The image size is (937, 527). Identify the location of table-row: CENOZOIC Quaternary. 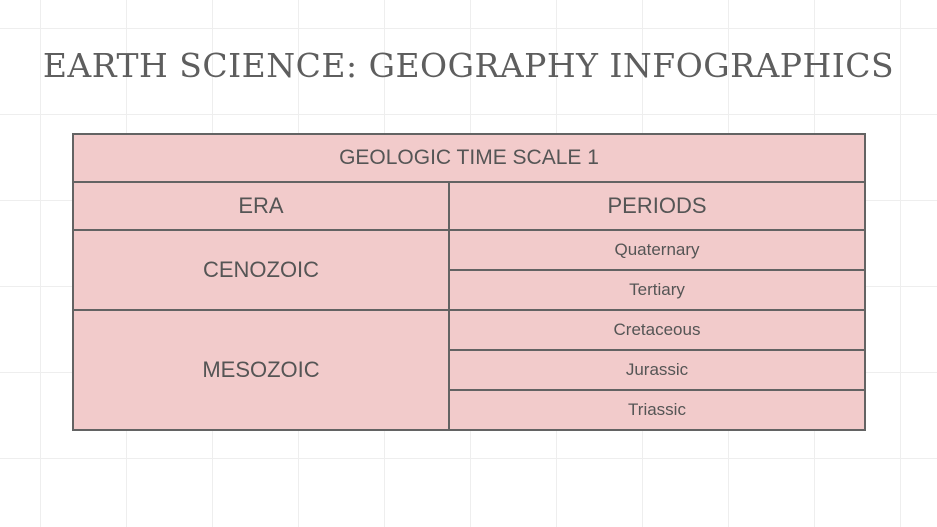
(469, 270).